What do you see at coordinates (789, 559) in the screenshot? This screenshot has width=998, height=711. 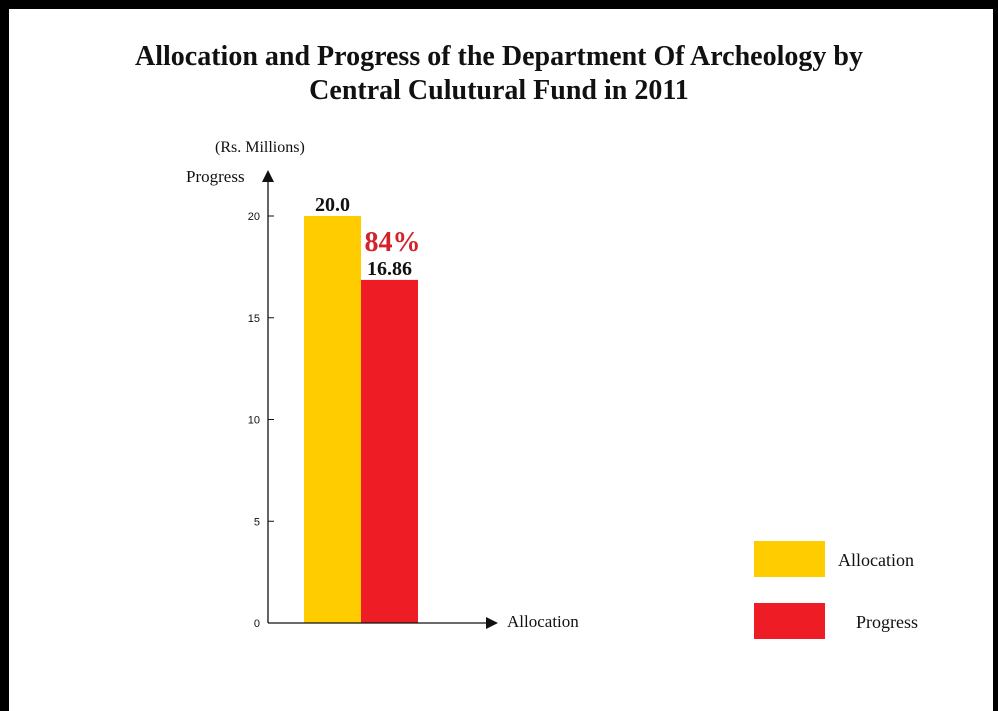 I see `legend-swatch-allocation` at bounding box center [789, 559].